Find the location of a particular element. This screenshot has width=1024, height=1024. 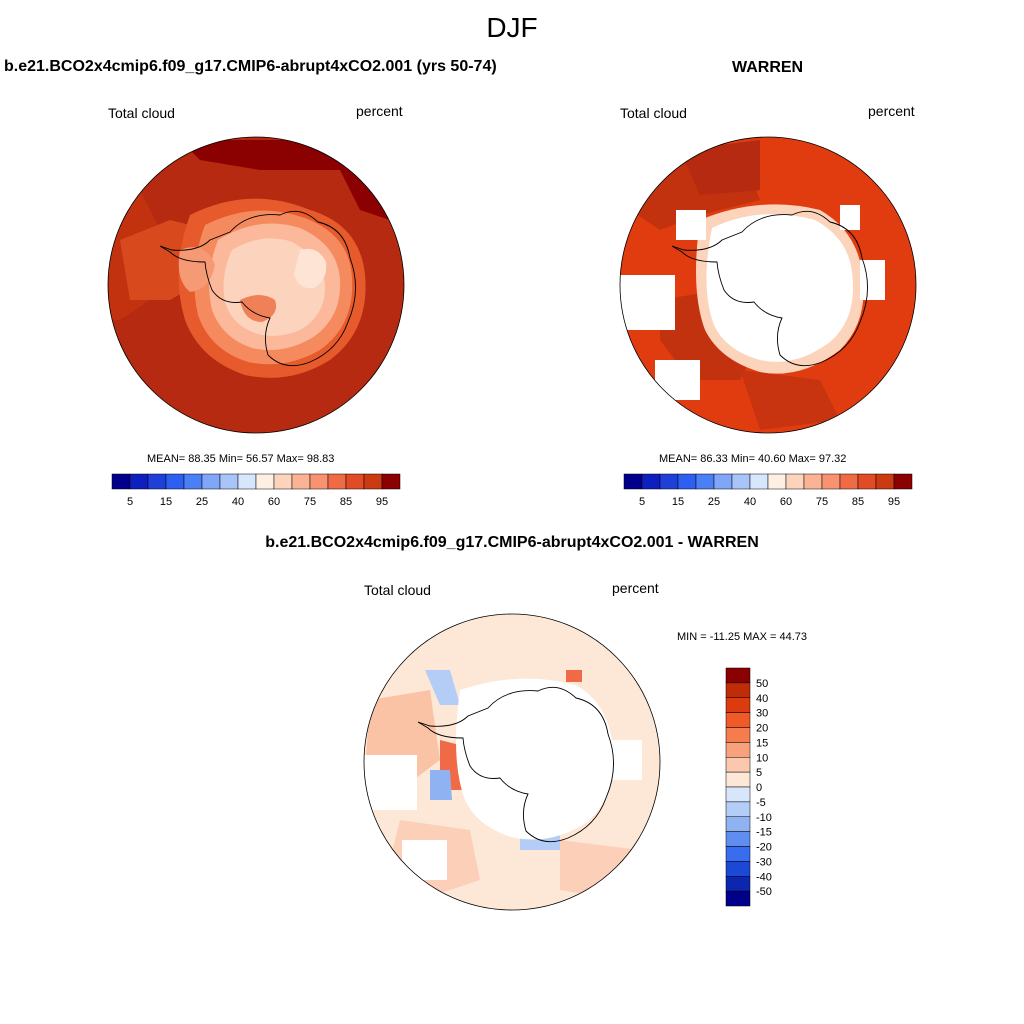

coastline-model is located at coordinates (257, 288).